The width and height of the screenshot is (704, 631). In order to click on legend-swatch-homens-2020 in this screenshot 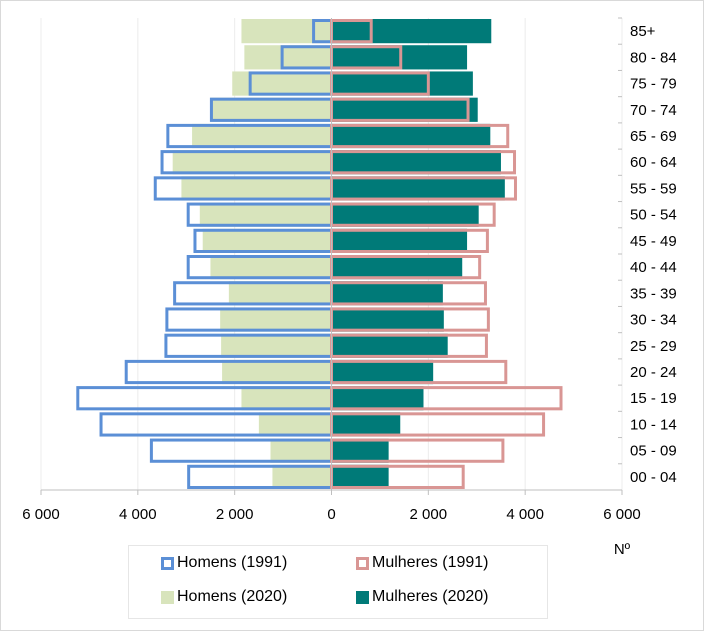, I will do `click(167, 597)`.